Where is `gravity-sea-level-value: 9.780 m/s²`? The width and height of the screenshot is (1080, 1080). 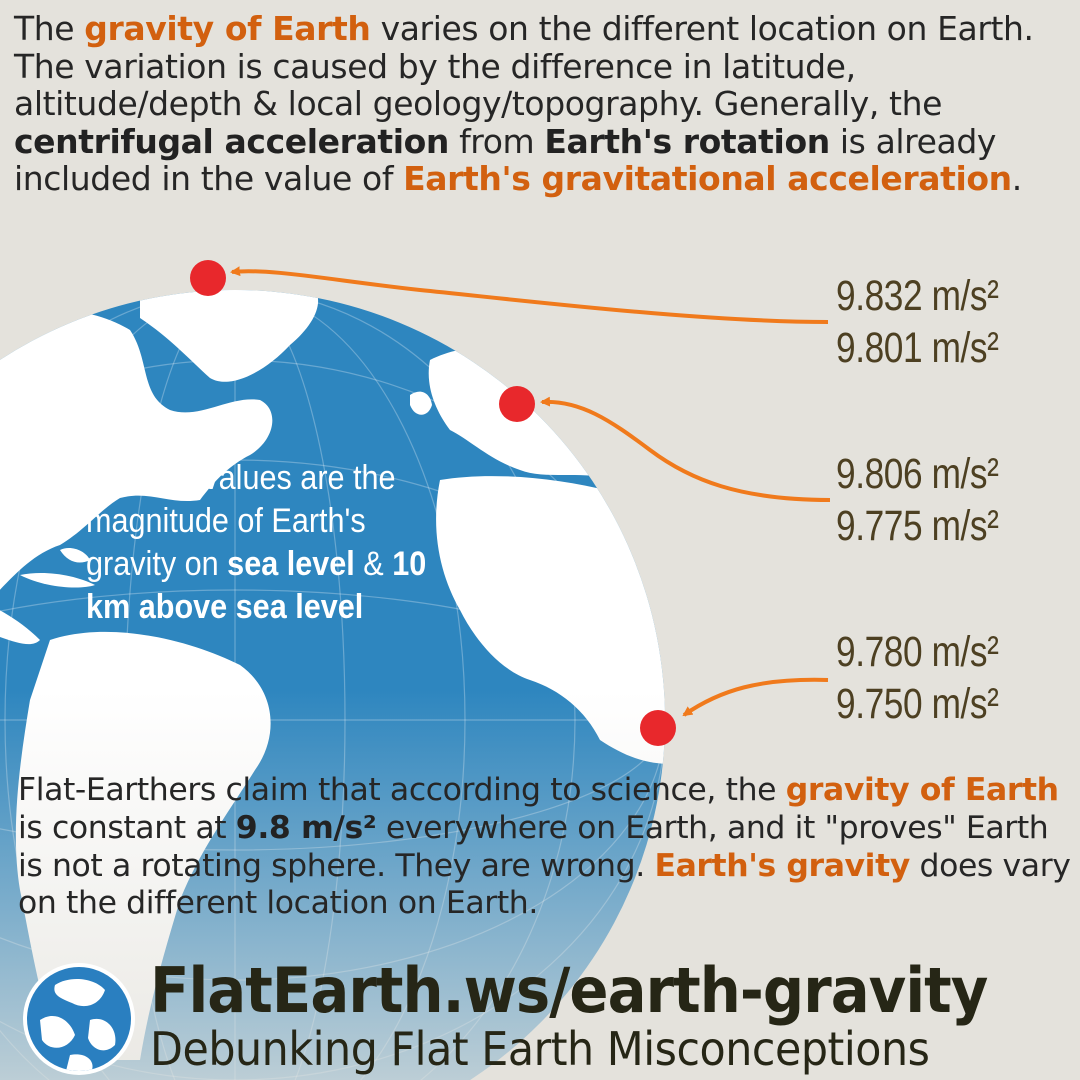
gravity-sea-level-value: 9.780 m/s² is located at coordinates (917, 652).